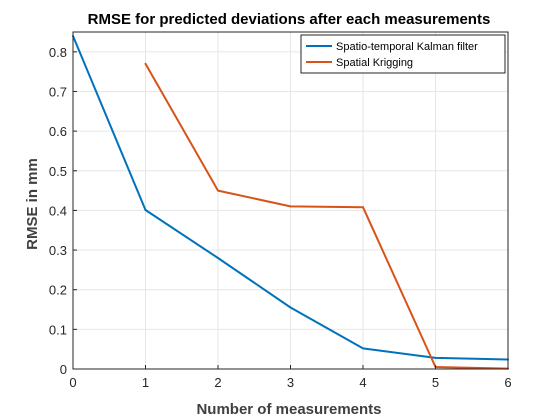  I want to click on legend-box, so click(403, 54).